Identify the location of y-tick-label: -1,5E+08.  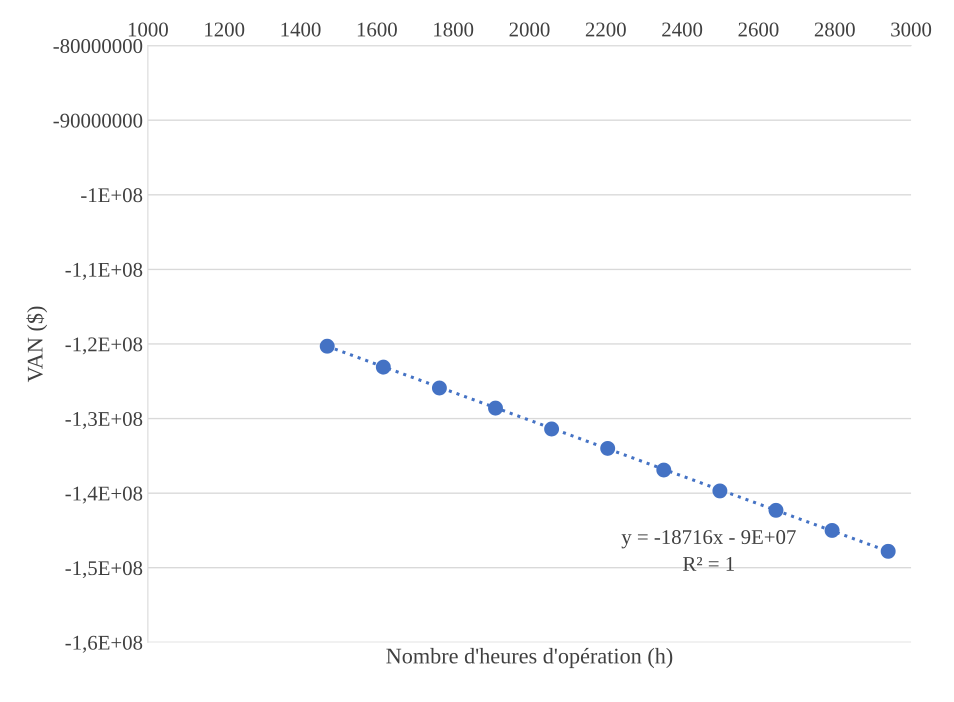
(104, 569).